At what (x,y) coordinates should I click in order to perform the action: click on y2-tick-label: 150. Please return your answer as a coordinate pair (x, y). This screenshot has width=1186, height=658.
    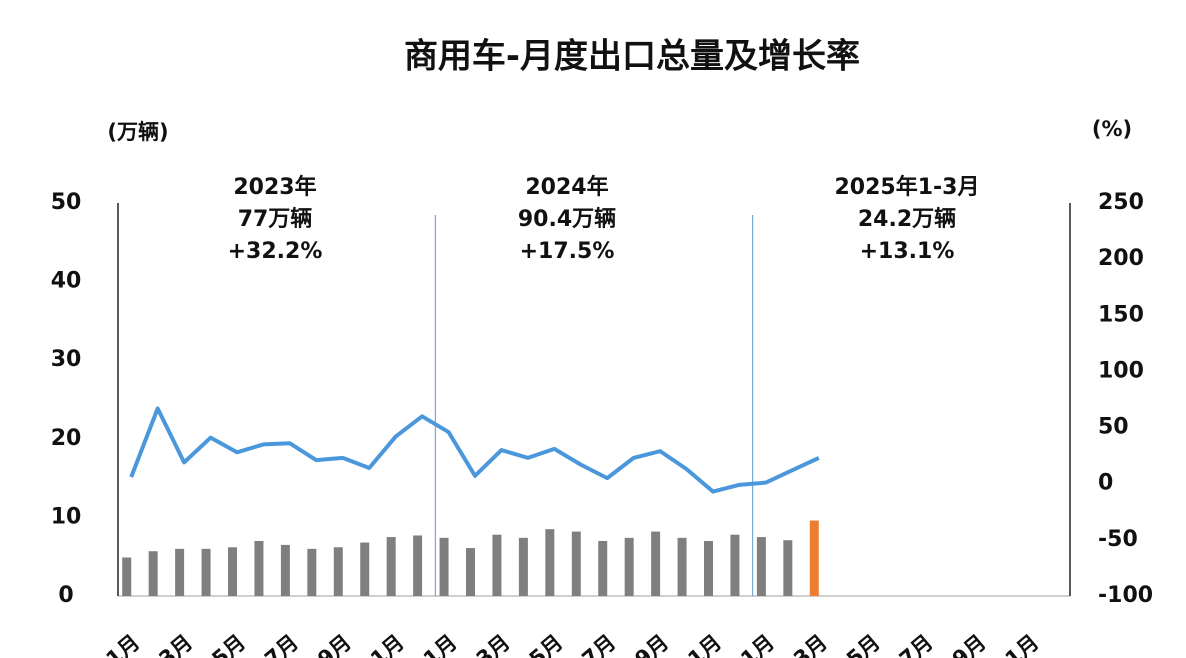
    Looking at the image, I should click on (1121, 314).